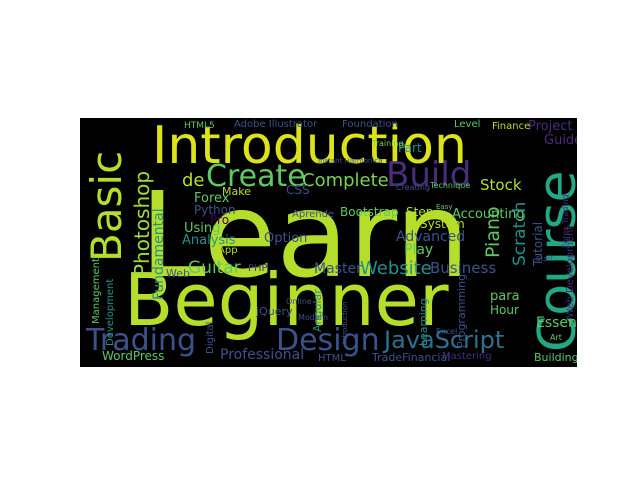 This screenshot has width=640, height=480. What do you see at coordinates (423, 322) in the screenshot?
I see `word-learning: Learning` at bounding box center [423, 322].